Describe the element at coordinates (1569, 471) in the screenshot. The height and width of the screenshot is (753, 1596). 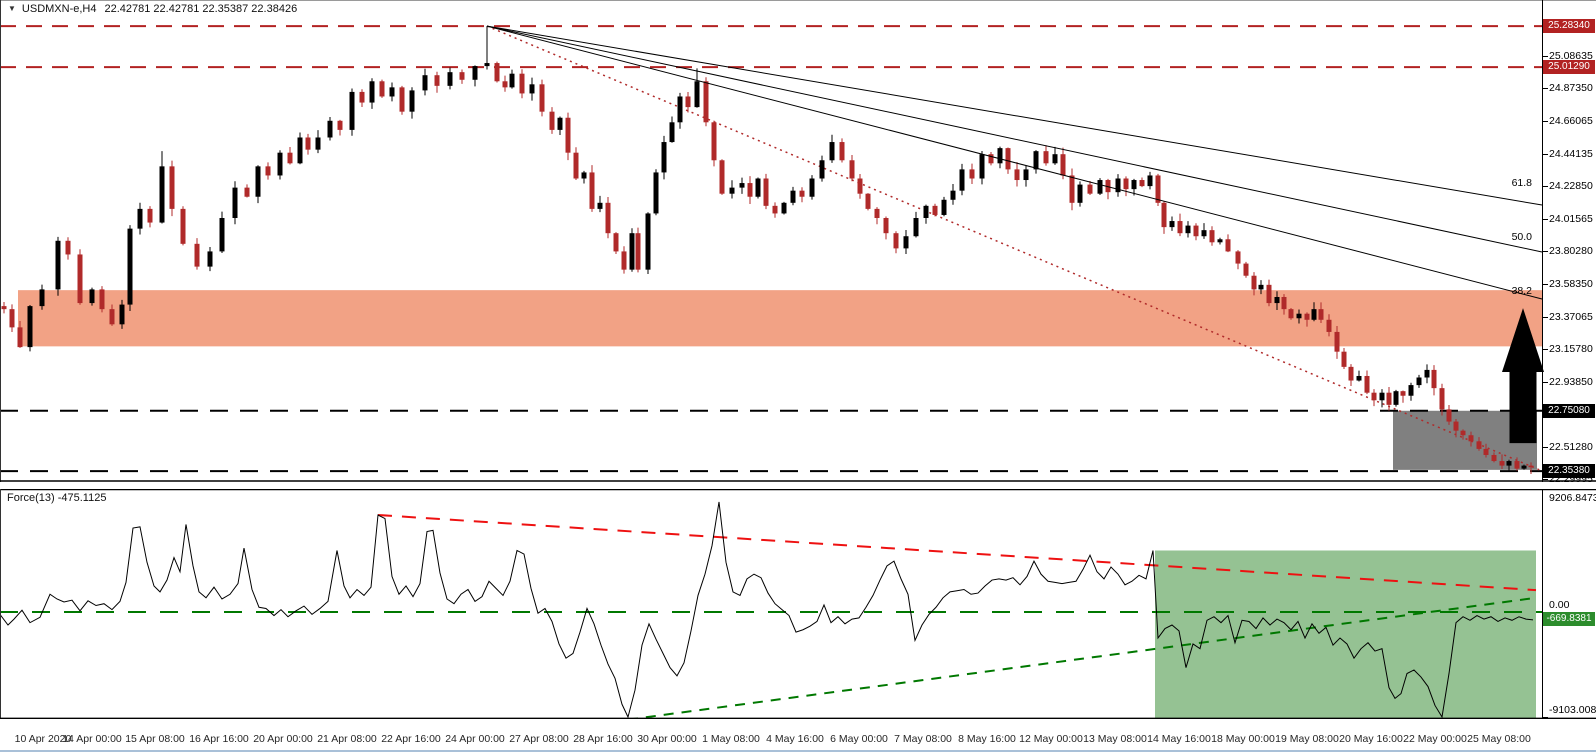
I see `price-badge-support-2: 22.35380` at that location.